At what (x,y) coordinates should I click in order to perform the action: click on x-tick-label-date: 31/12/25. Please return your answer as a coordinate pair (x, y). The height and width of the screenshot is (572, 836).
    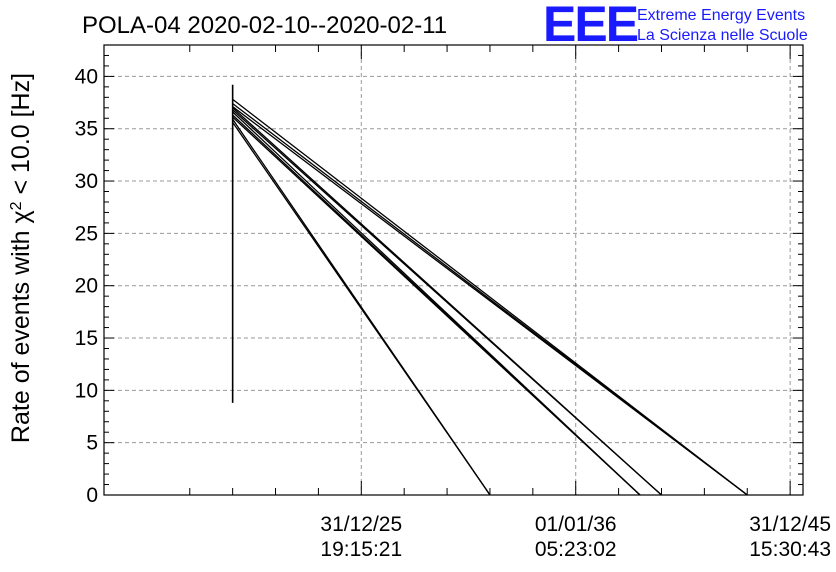
    Looking at the image, I should click on (361, 524).